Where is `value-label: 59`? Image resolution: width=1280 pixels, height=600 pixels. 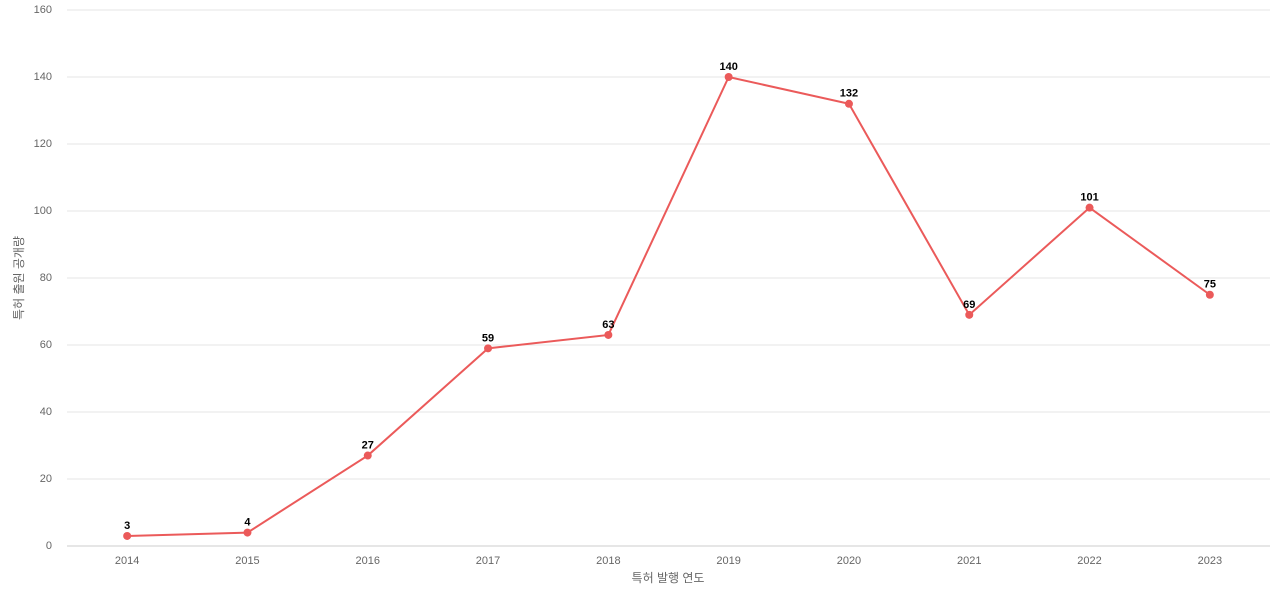 value-label: 59 is located at coordinates (488, 338).